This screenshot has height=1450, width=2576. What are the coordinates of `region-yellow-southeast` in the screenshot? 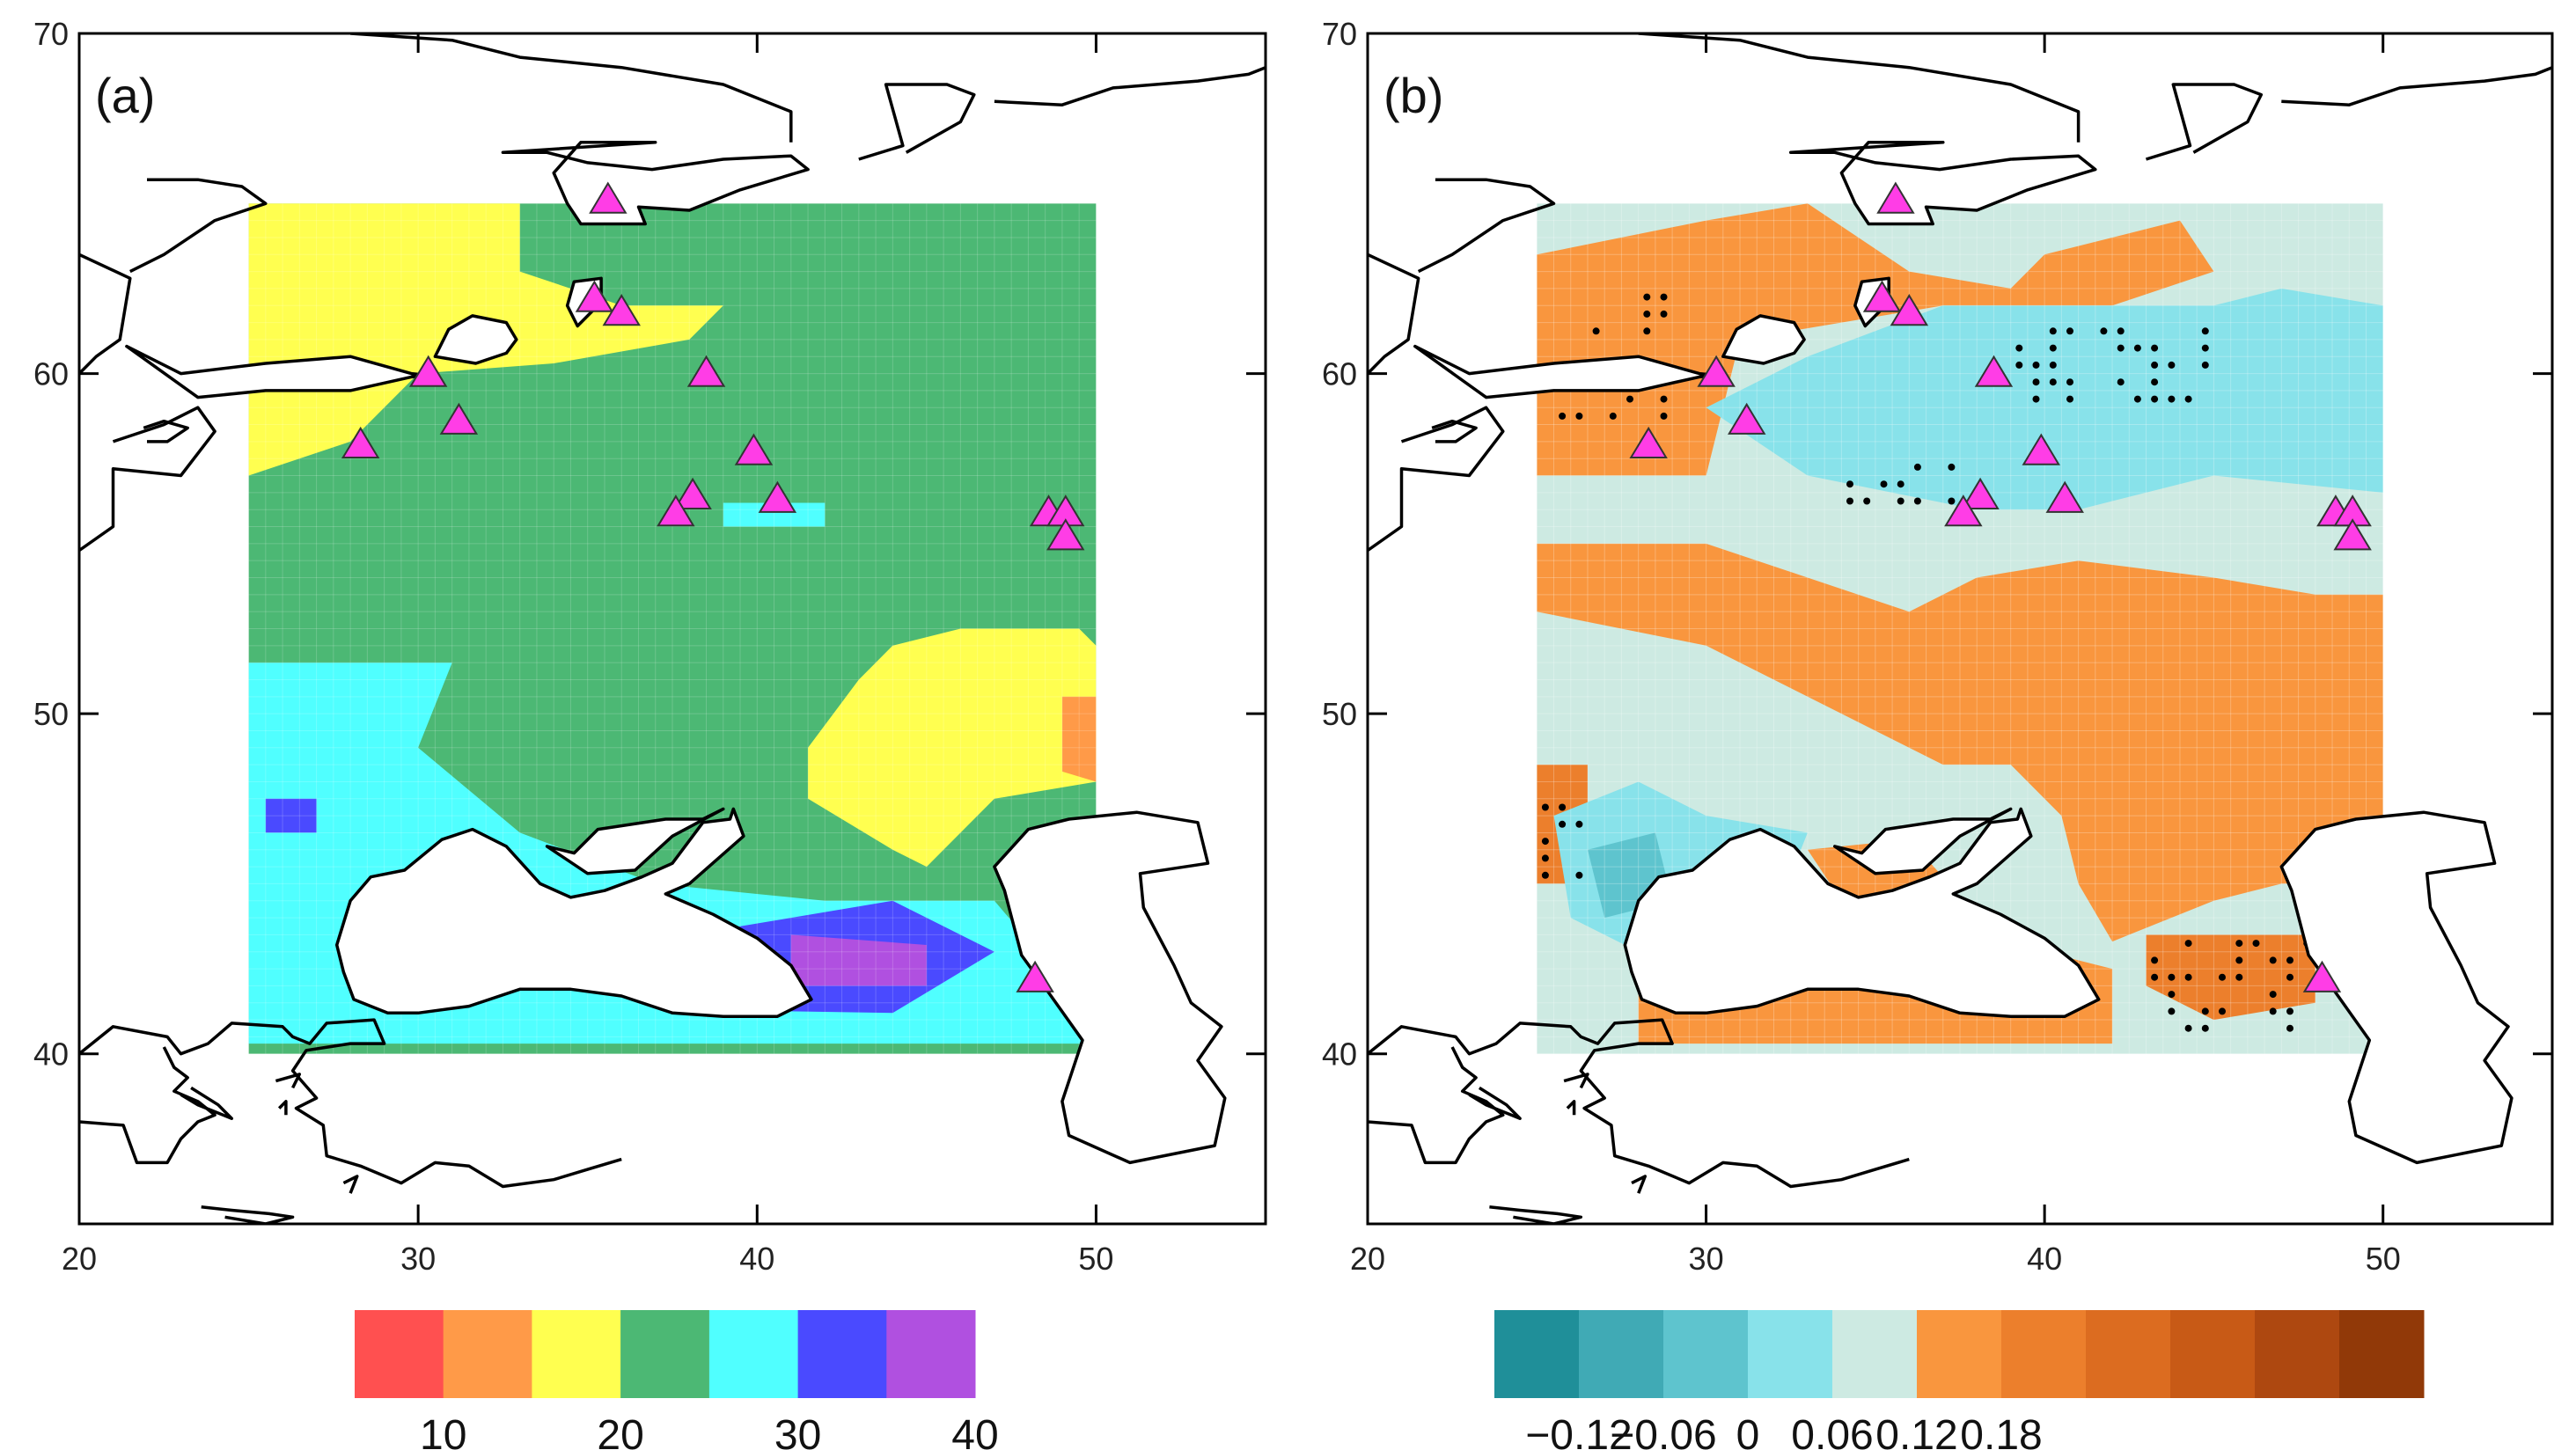 It's located at (952, 748).